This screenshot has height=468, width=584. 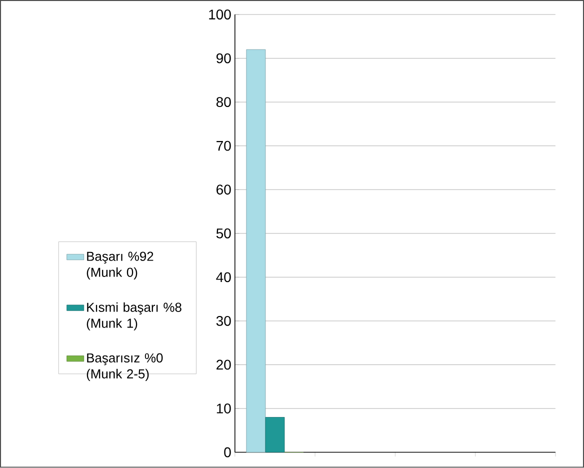 I want to click on y-tick-label: 40, so click(x=223, y=277).